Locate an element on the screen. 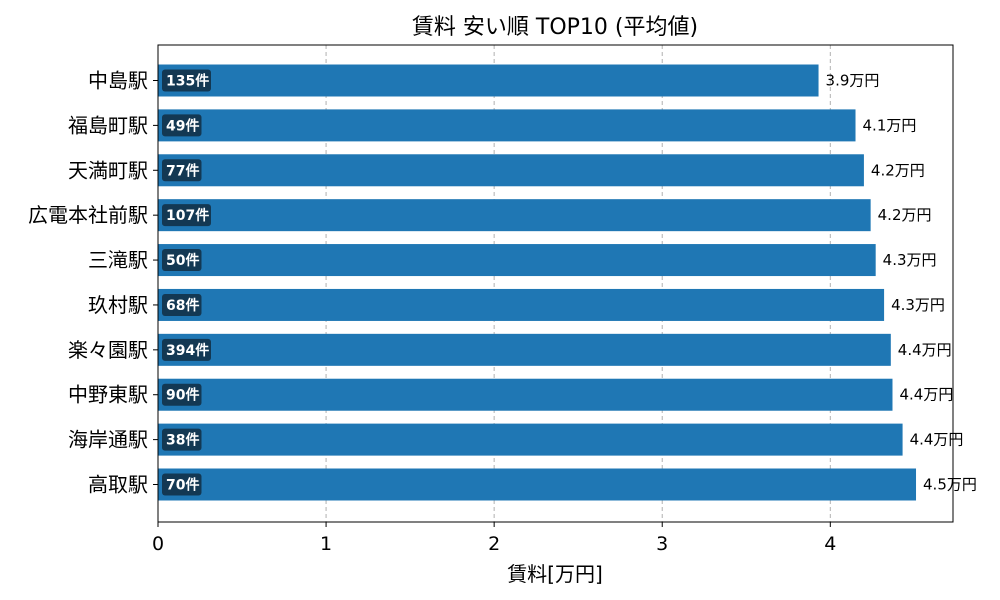  count-label: 135件 is located at coordinates (187, 81).